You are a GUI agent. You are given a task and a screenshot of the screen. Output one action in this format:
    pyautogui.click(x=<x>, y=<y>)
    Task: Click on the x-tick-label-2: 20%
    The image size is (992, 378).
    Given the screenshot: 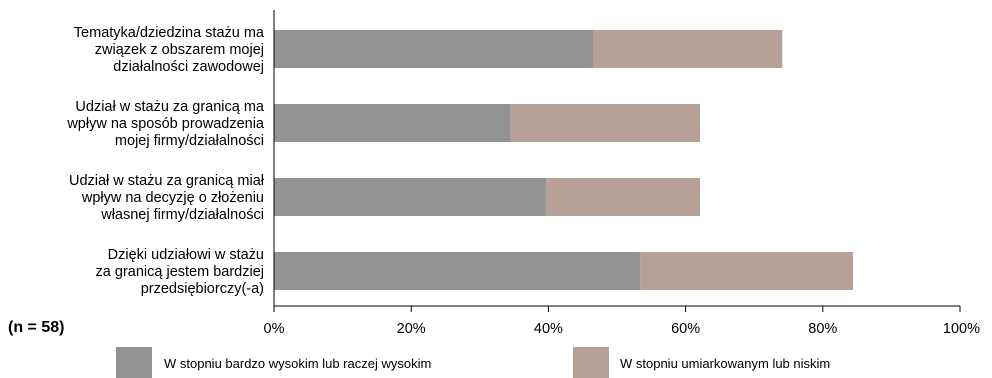 What is the action you would take?
    pyautogui.click(x=411, y=329)
    